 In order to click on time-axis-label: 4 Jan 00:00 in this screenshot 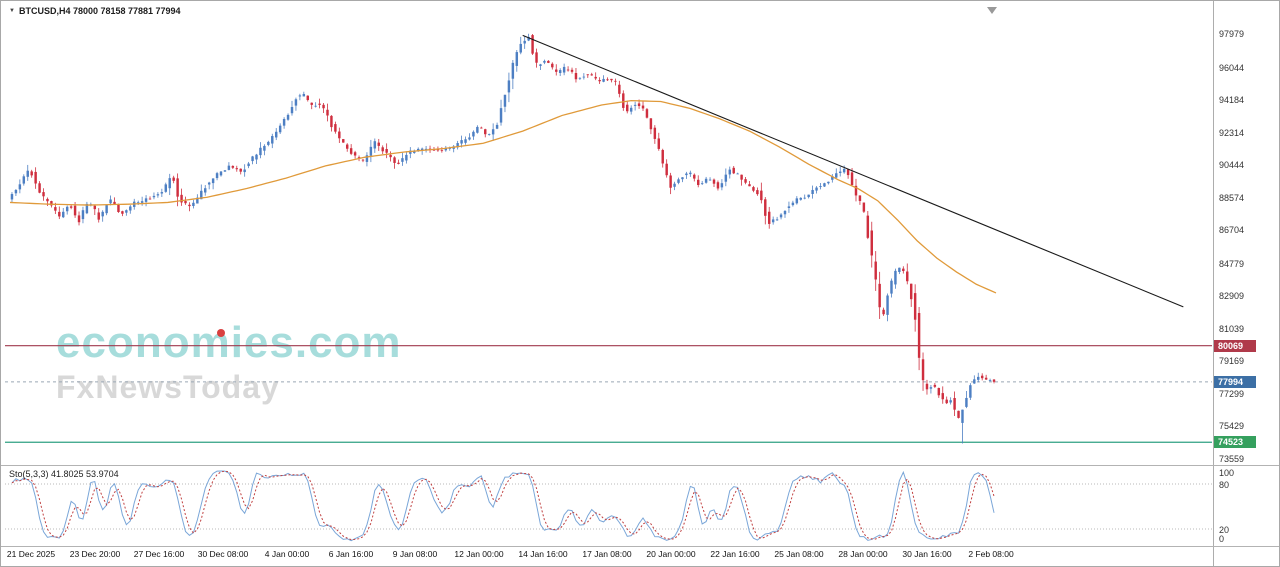, I will do `click(287, 554)`.